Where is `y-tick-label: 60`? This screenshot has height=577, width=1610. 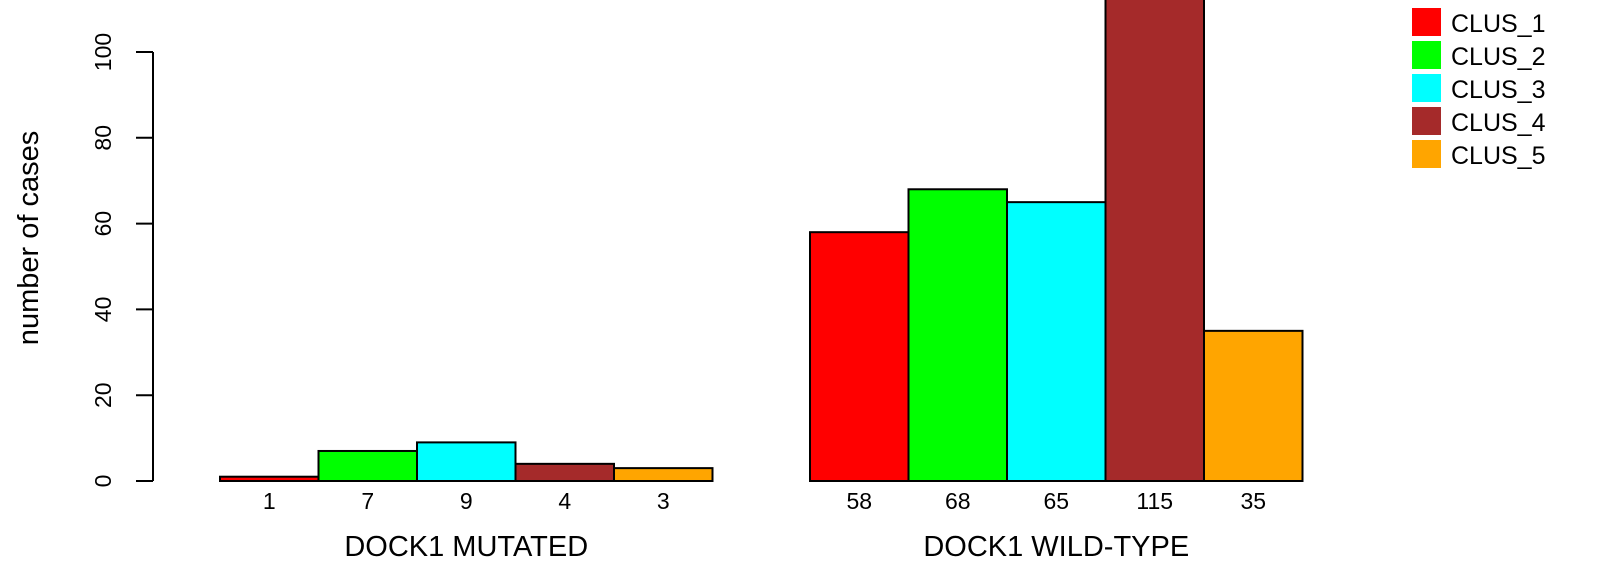 y-tick-label: 60 is located at coordinates (103, 224).